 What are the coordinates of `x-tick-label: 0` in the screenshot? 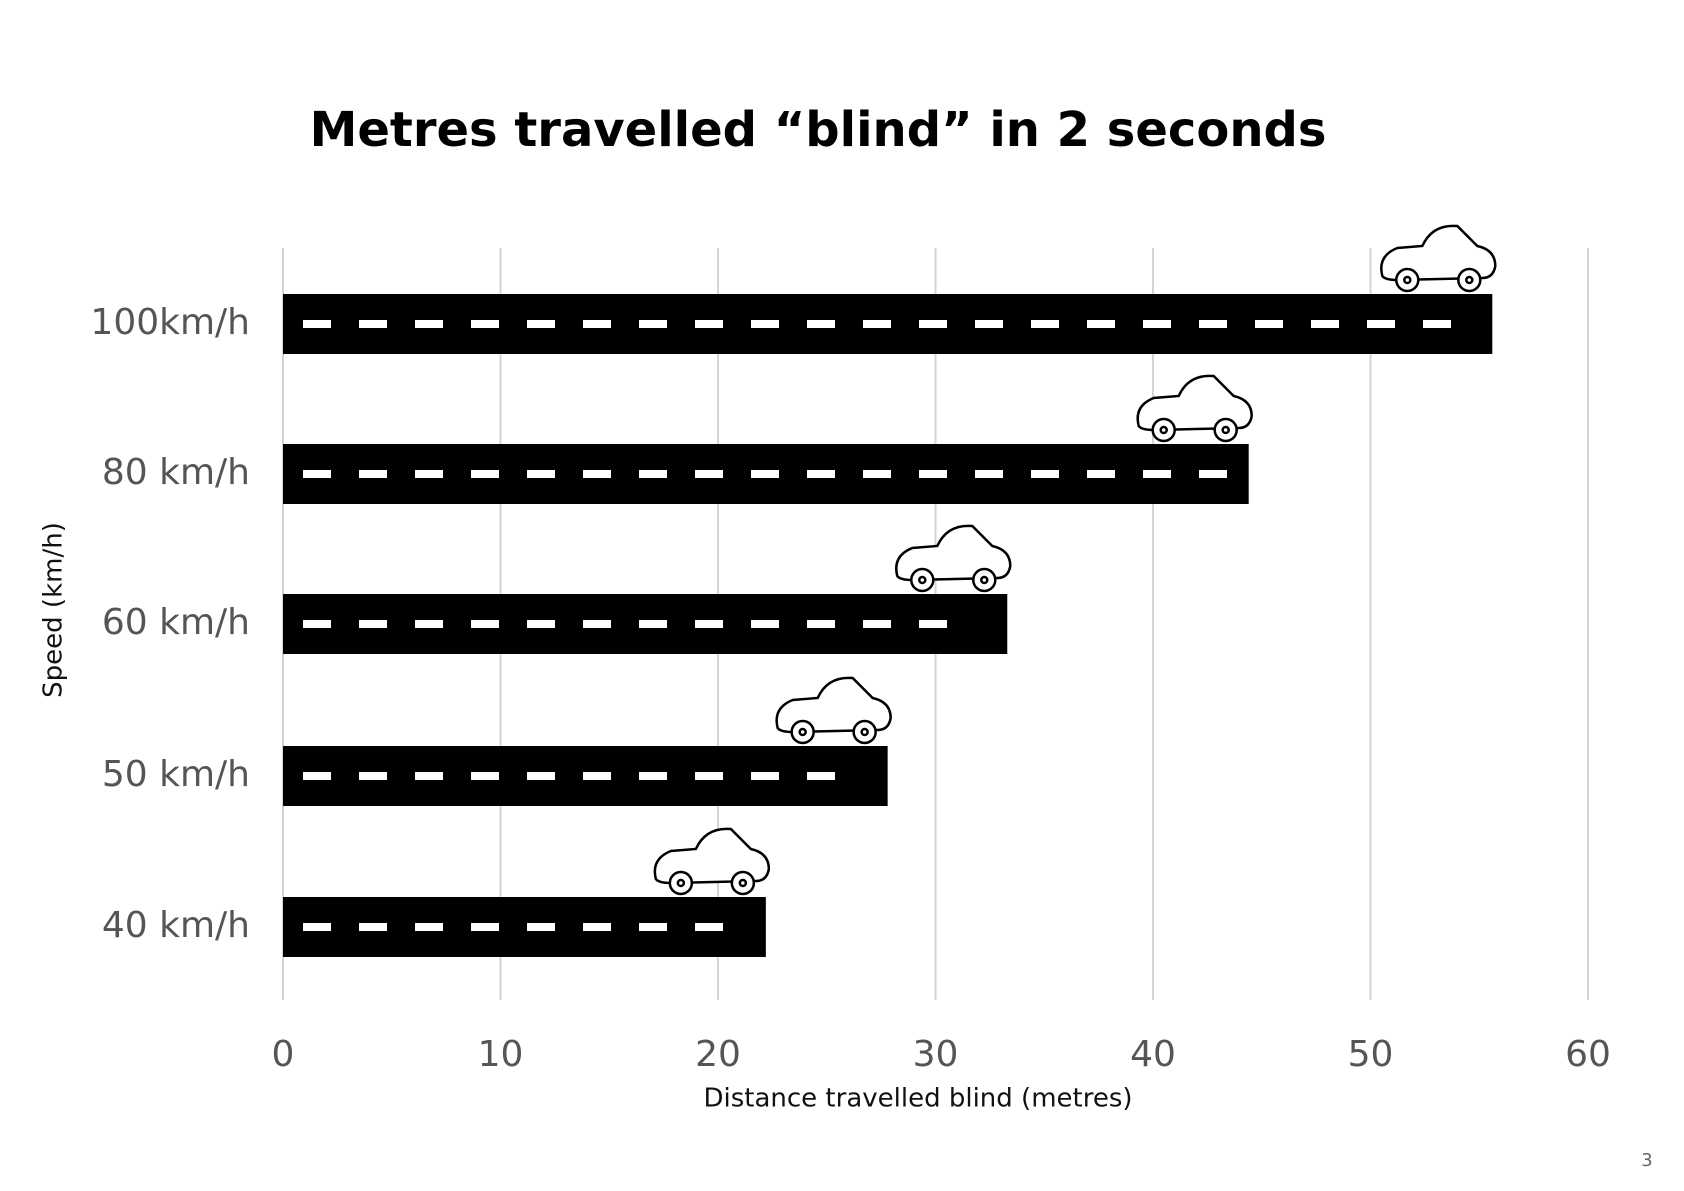 It's located at (283, 1054).